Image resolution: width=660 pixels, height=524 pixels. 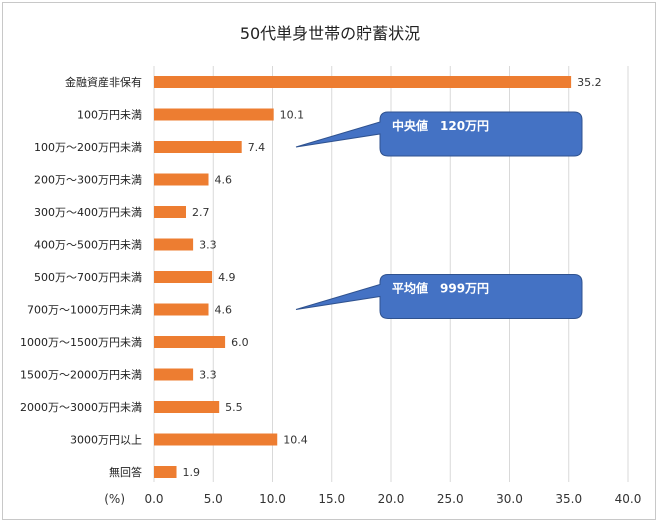 What do you see at coordinates (391, 499) in the screenshot?
I see `x-tick-label: 20.0` at bounding box center [391, 499].